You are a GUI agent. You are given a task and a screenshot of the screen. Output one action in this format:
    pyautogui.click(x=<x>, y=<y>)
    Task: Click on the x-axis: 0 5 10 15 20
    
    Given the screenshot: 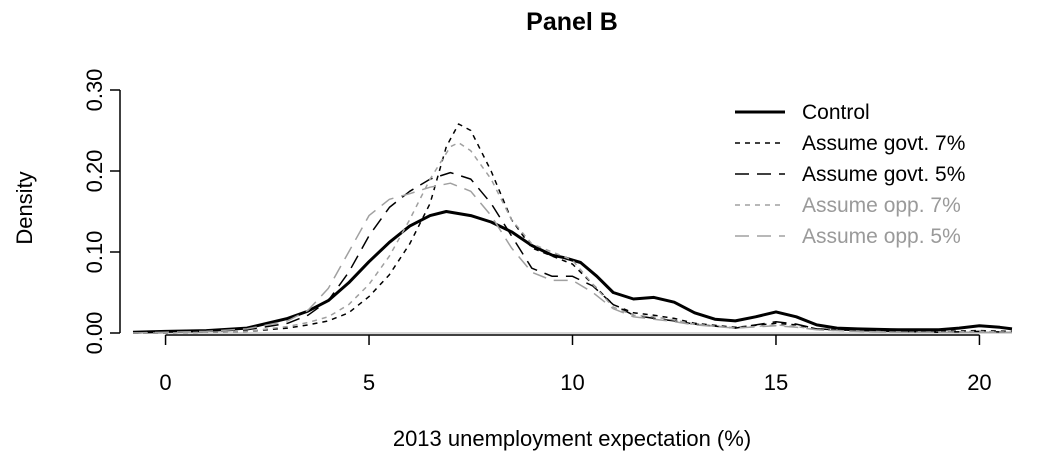 What is the action you would take?
    pyautogui.click(x=575, y=364)
    